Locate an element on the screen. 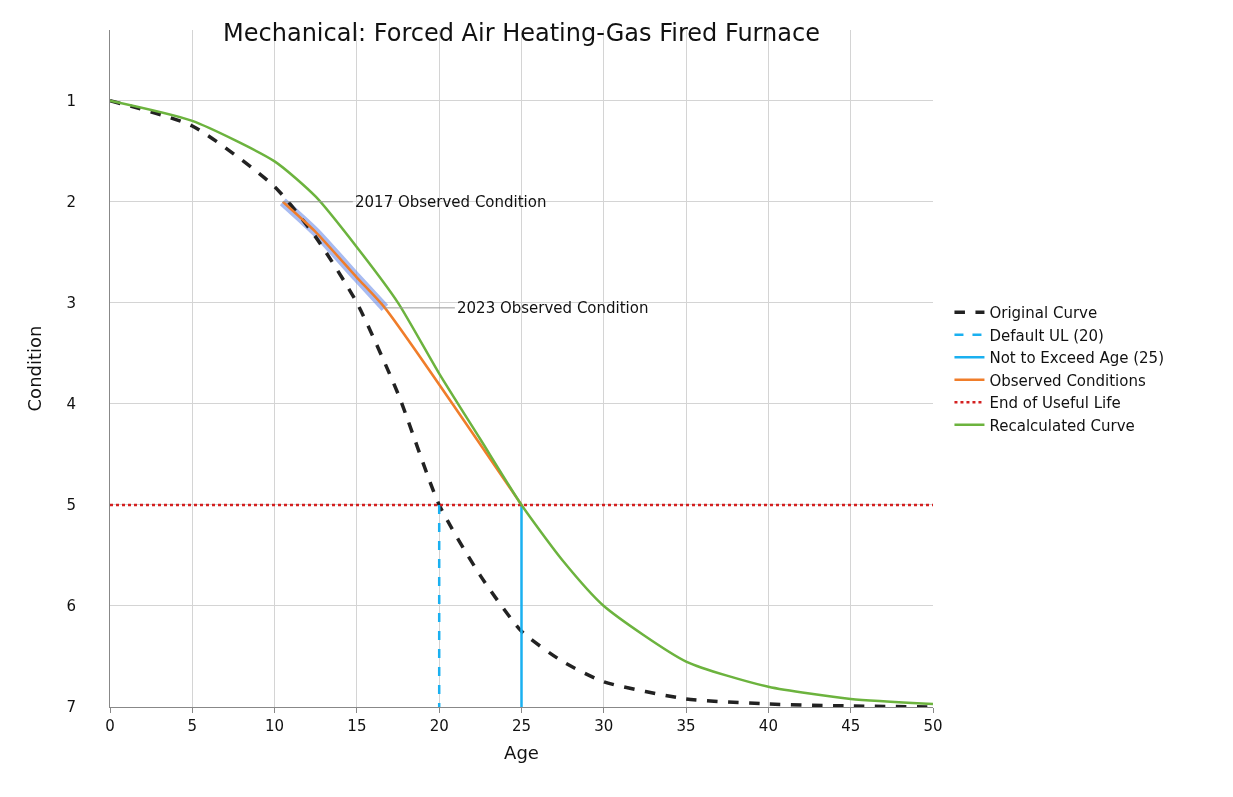 This screenshot has width=1233, height=797. x-axis-title: Age is located at coordinates (521, 753).